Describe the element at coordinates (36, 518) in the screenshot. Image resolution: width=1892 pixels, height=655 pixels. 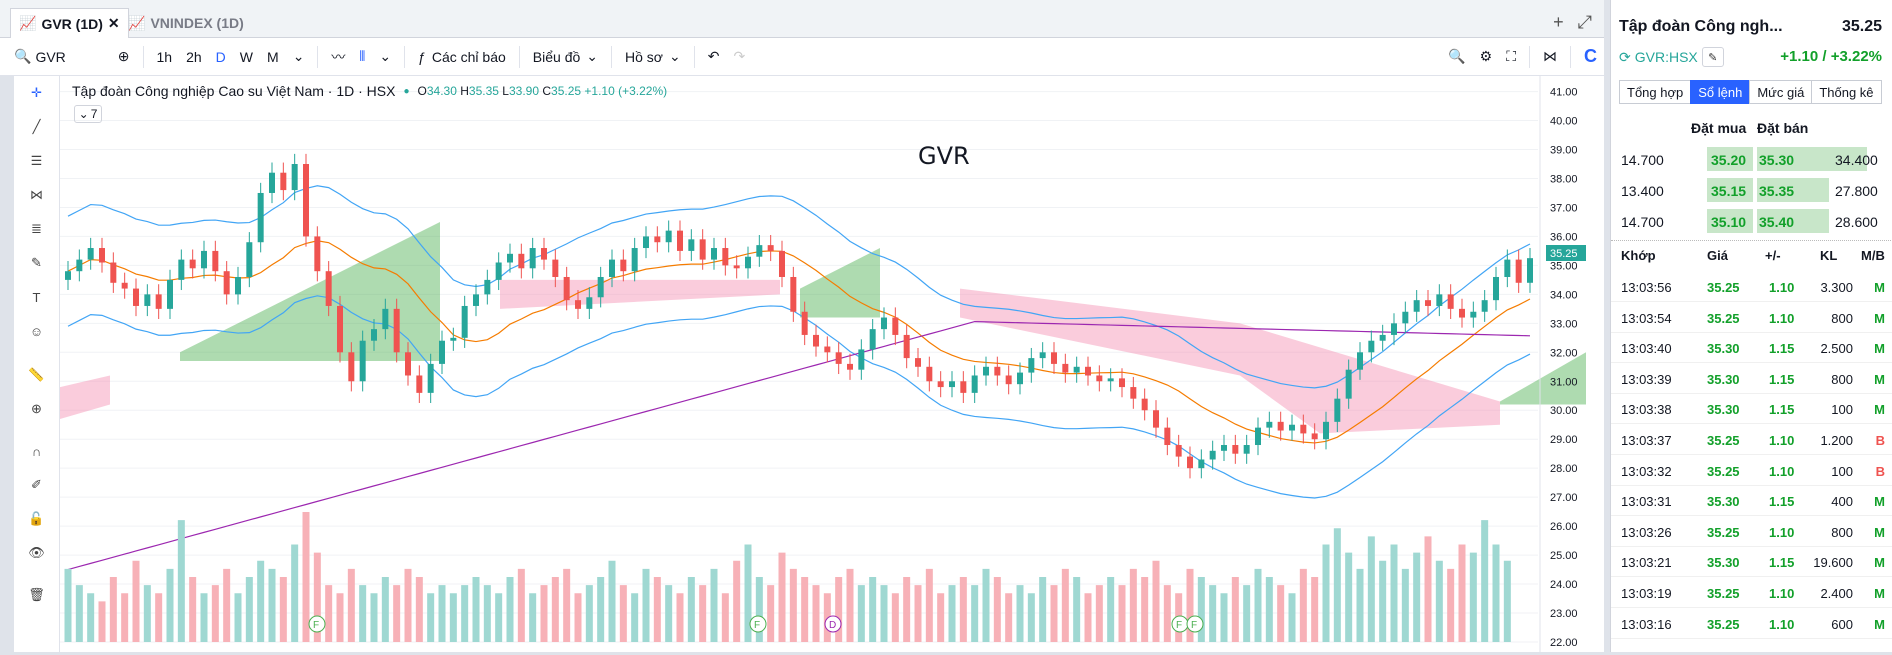
I see `lock-icon: 🔓` at that location.